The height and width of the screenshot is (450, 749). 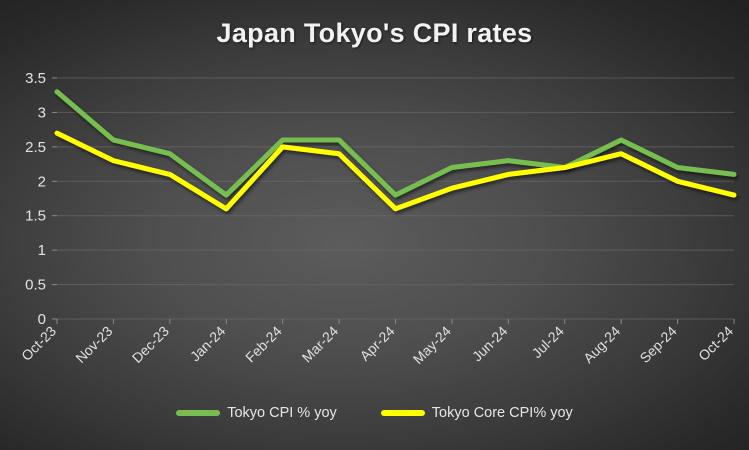 What do you see at coordinates (601, 344) in the screenshot?
I see `x-axis-tick-label: Aug-24` at bounding box center [601, 344].